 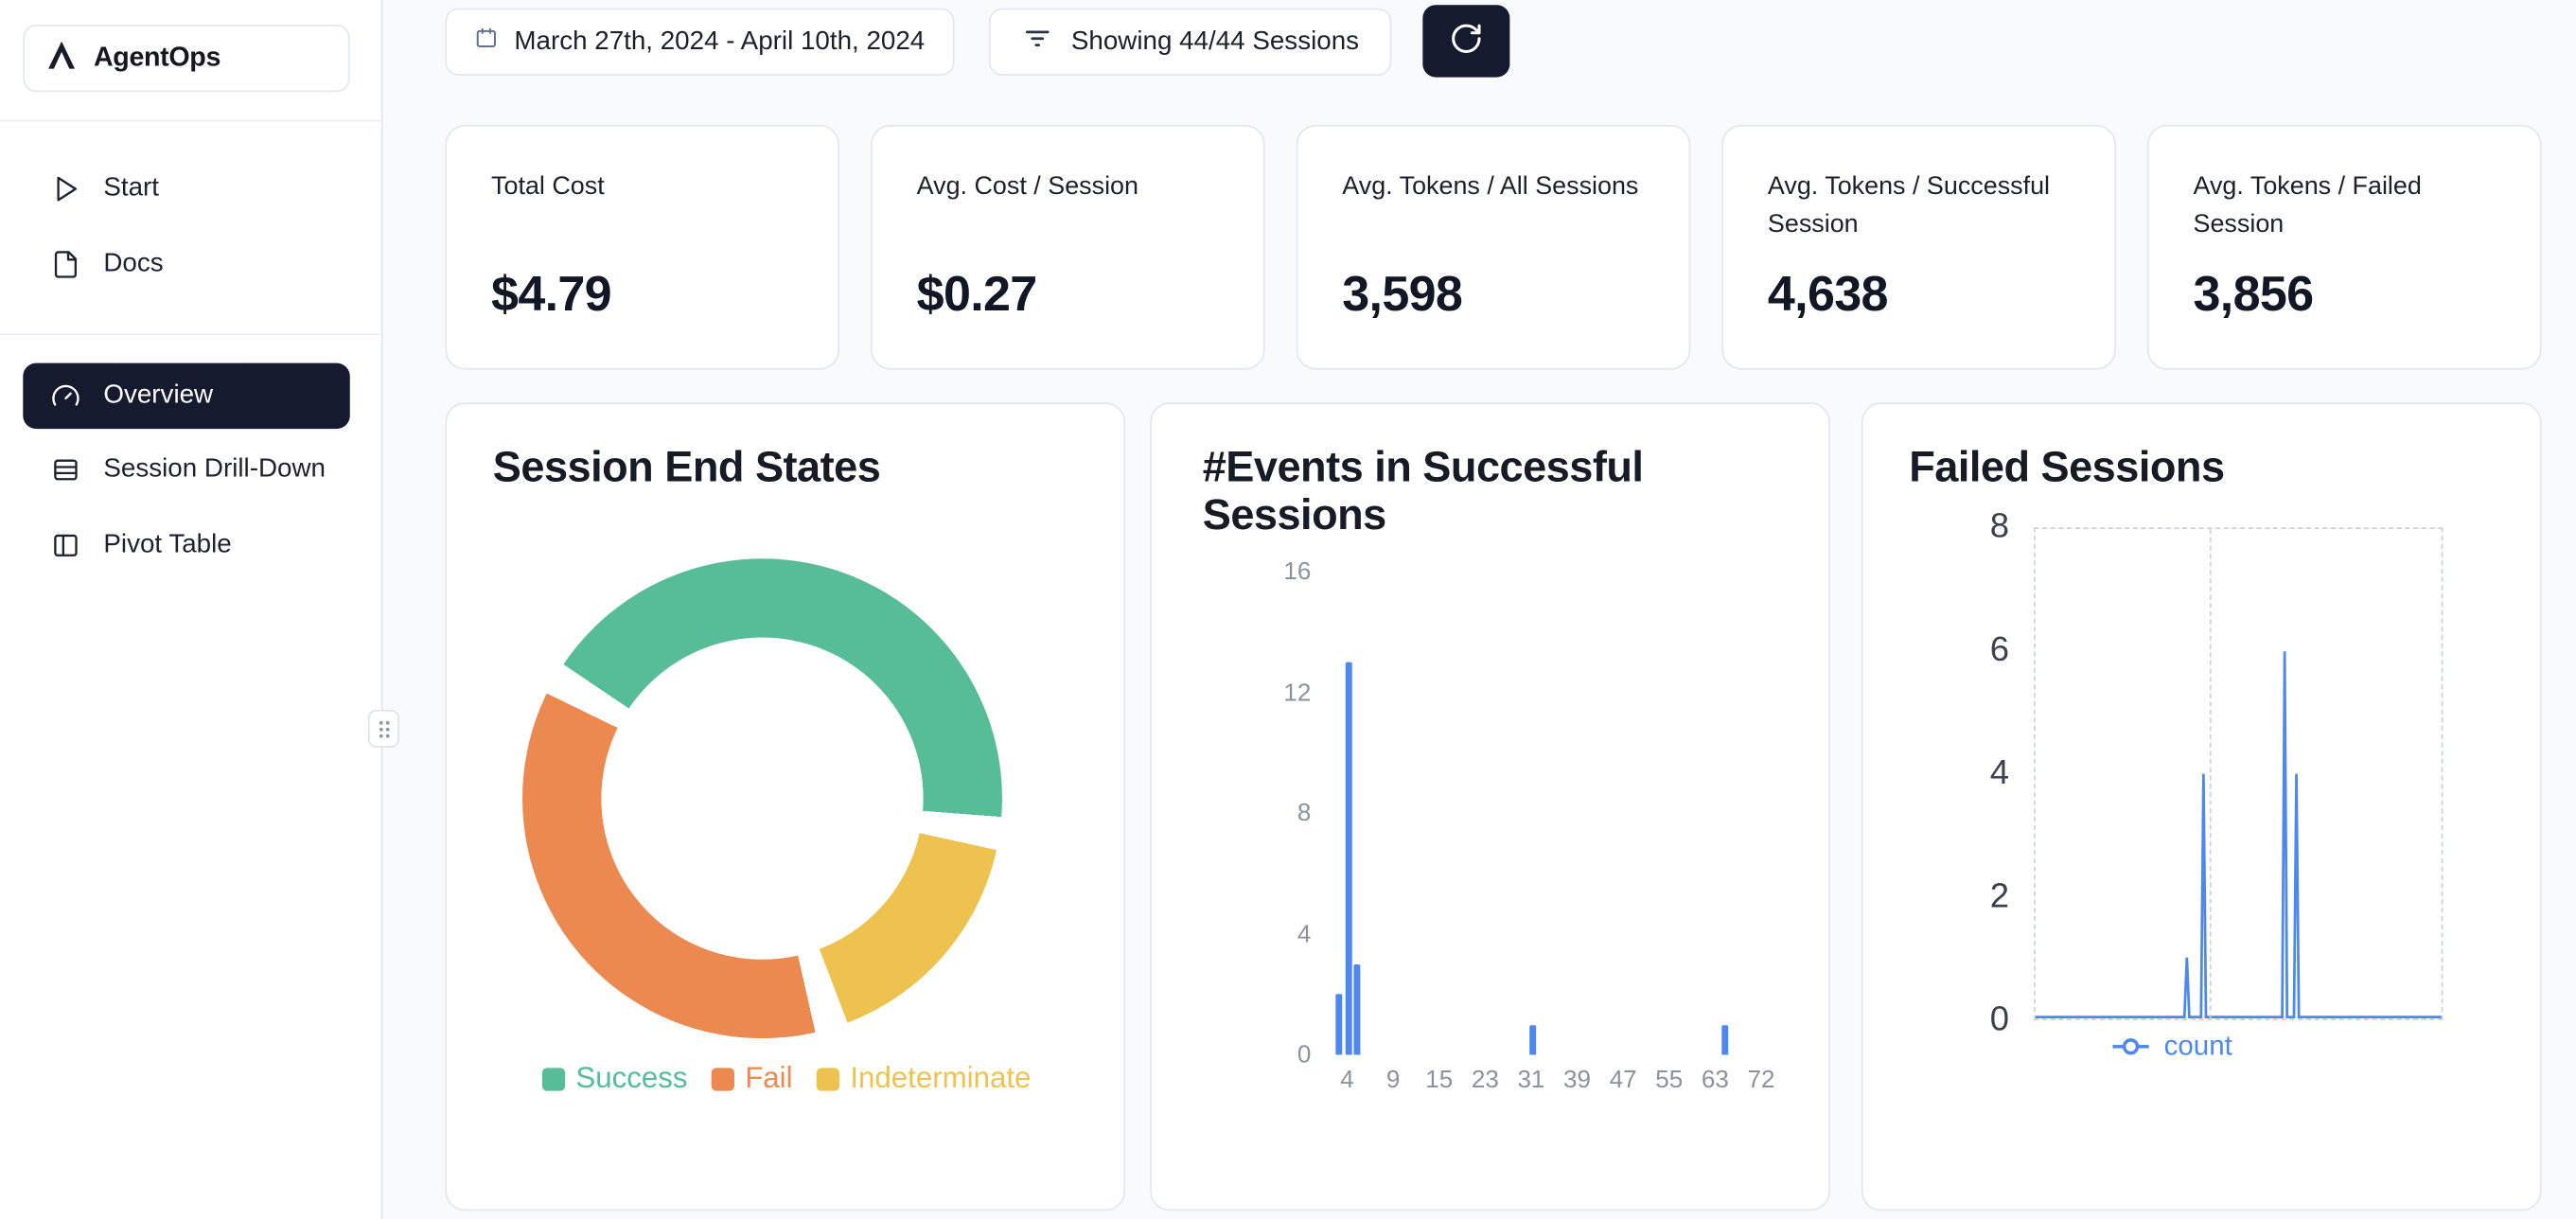 What do you see at coordinates (1918, 247) in the screenshot?
I see `stat-card-avg-tokens-successful: Avg. Tokens / Successful Session 4,638` at bounding box center [1918, 247].